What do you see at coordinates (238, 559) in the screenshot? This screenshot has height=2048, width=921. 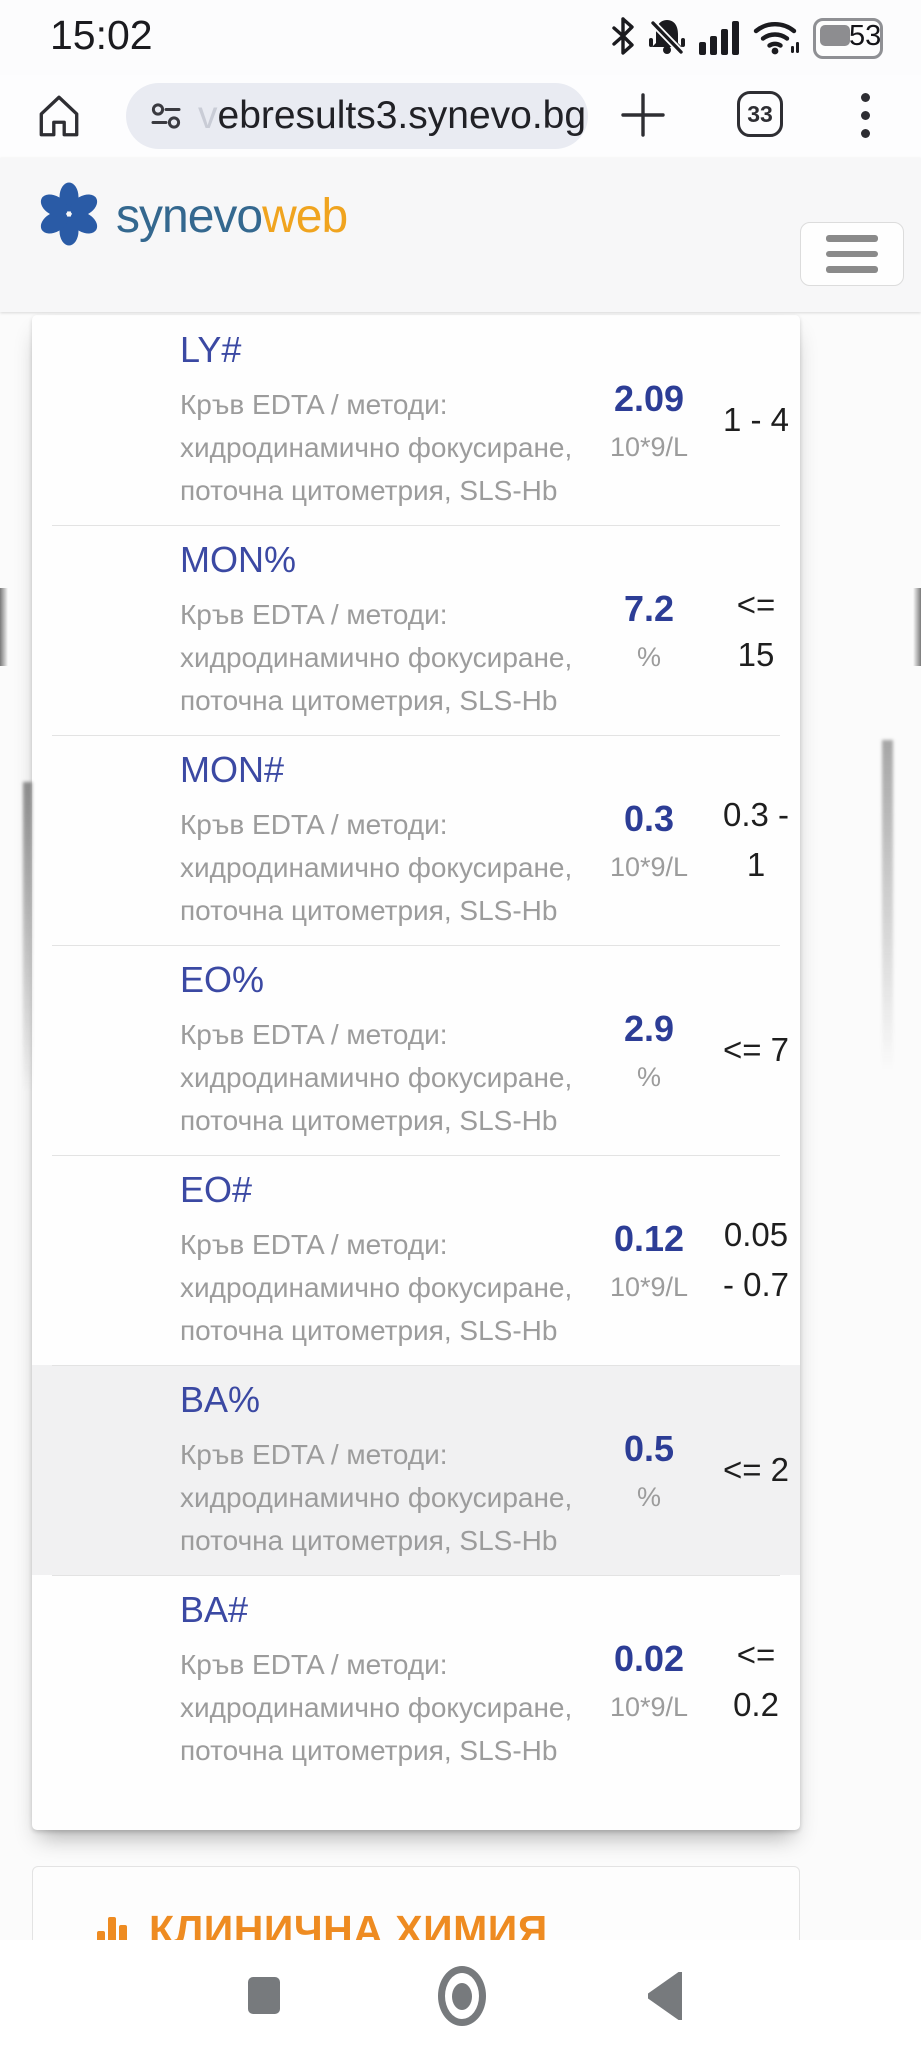 I see `test-name: MON%` at bounding box center [238, 559].